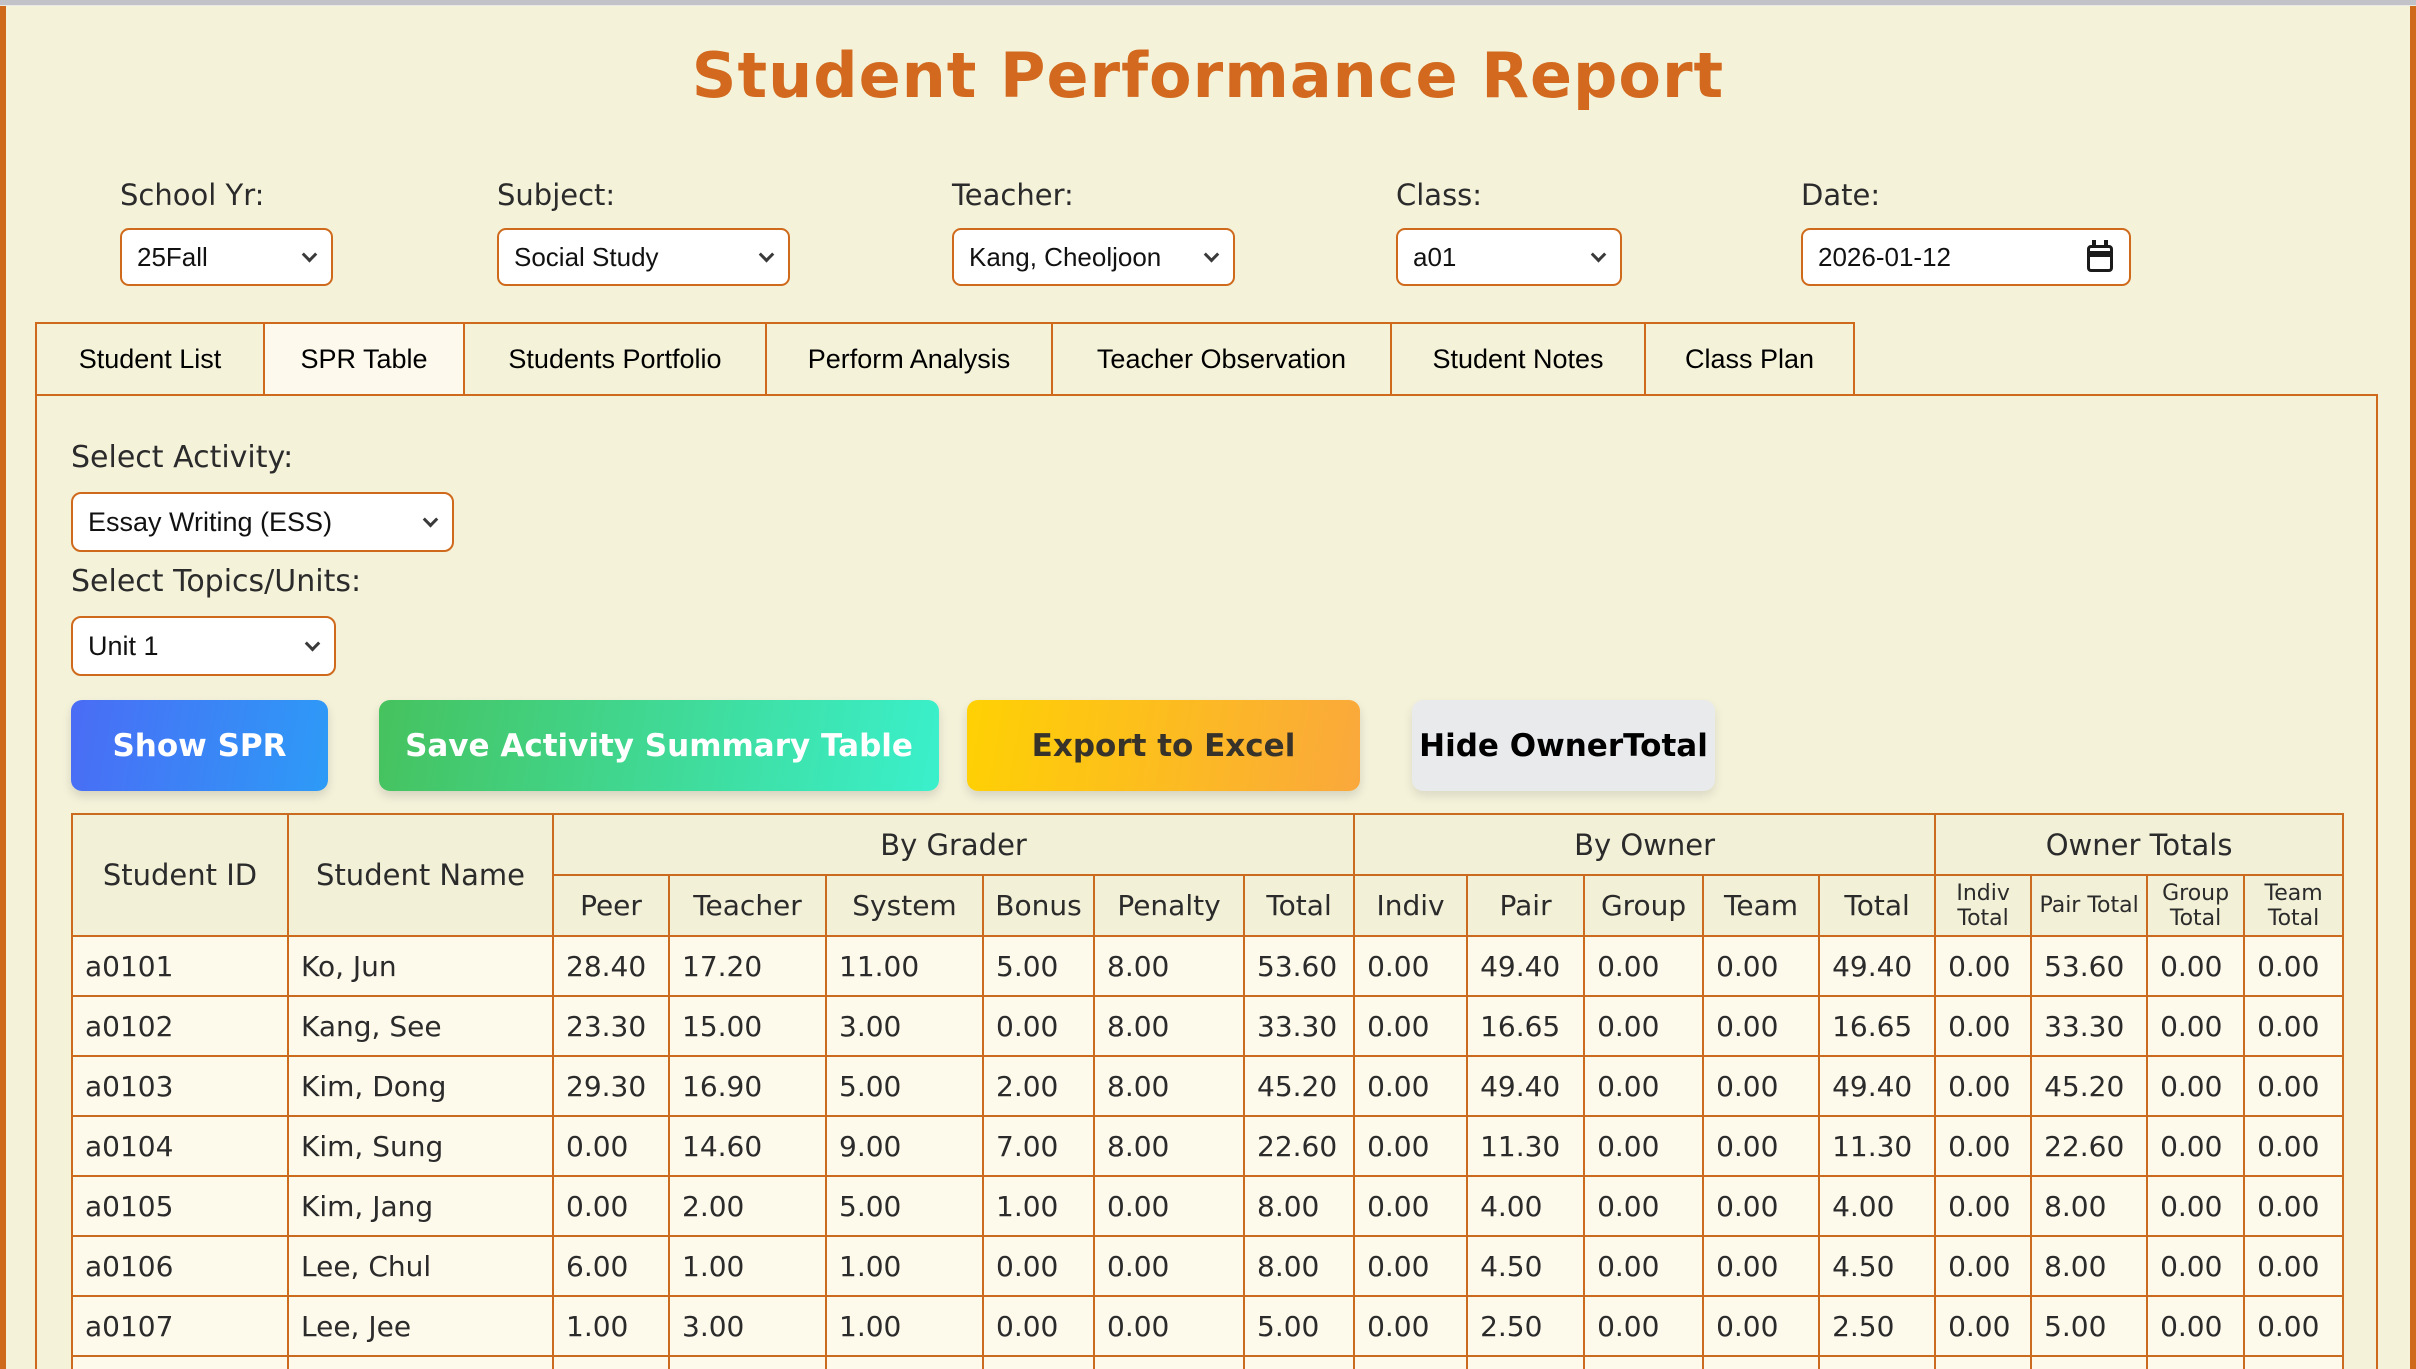  I want to click on date-input: 2026-01-12, so click(1966, 257).